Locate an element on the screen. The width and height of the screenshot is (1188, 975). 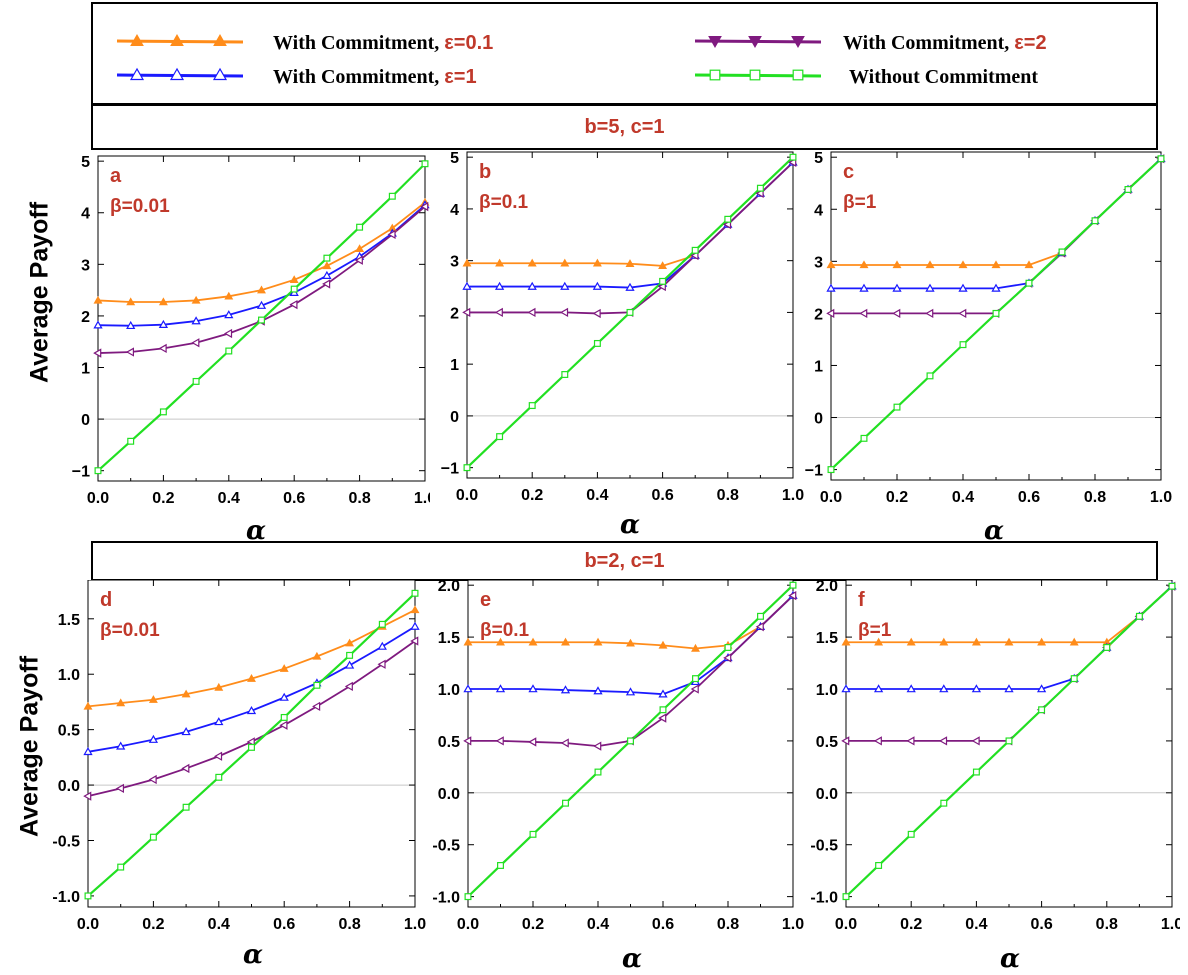
y-tick-label: 1.5 is located at coordinates (69, 620).